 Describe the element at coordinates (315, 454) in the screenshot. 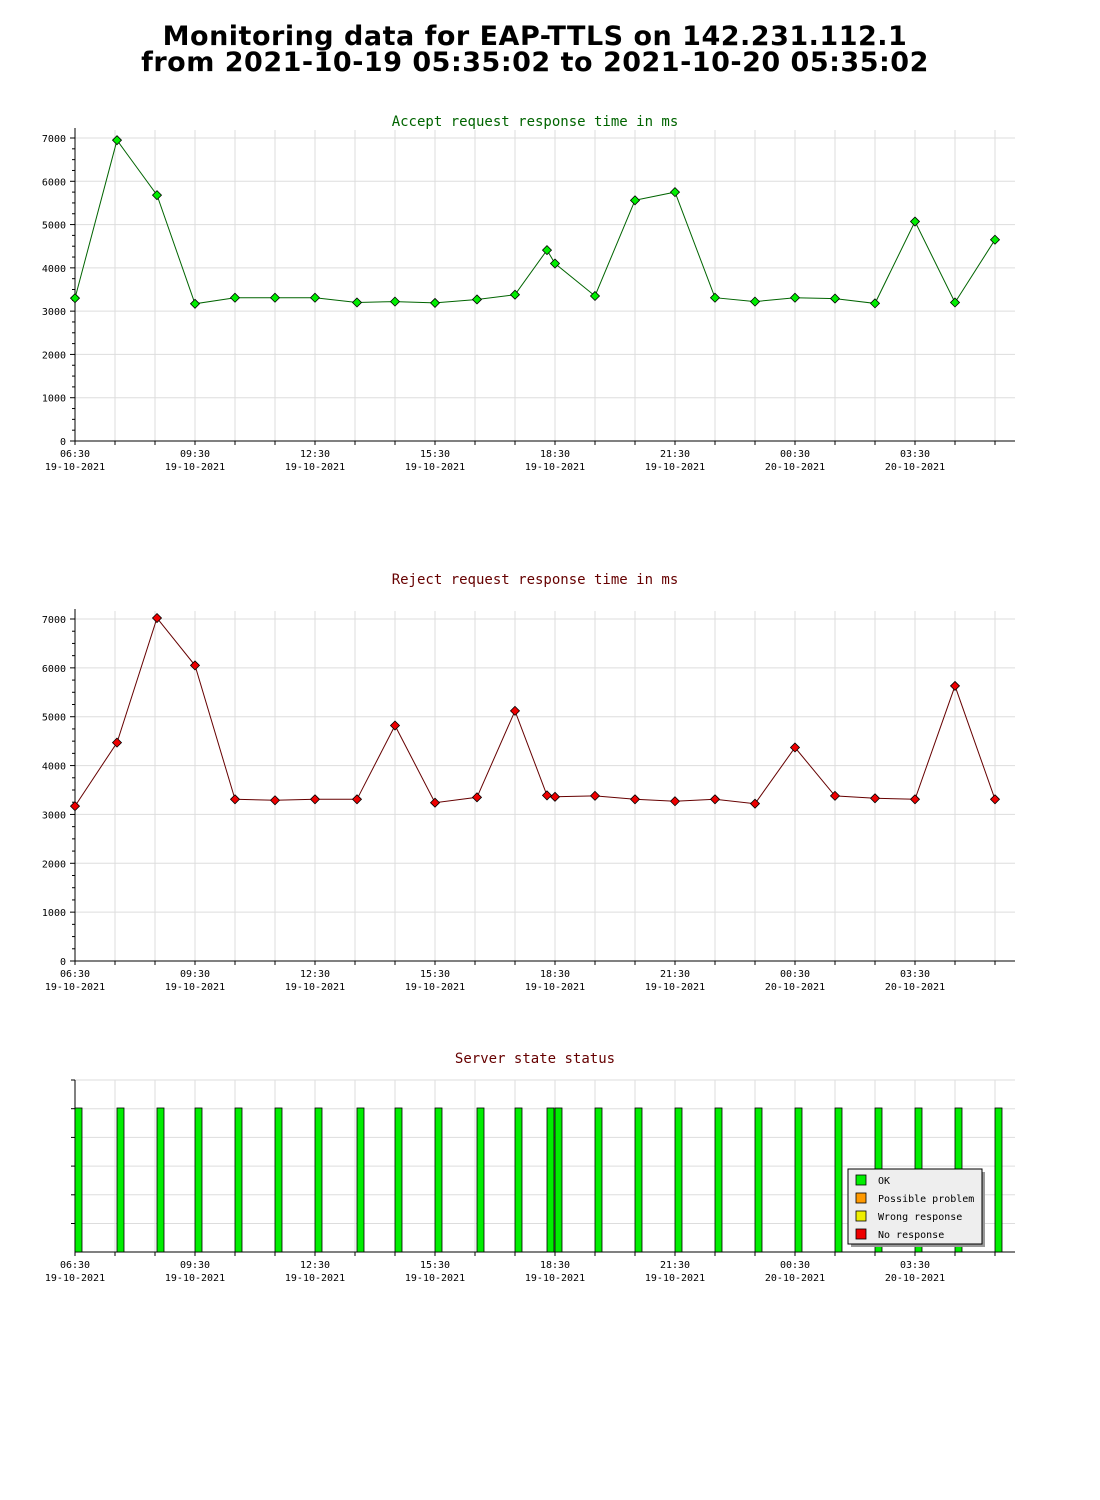

I see `accept-x-tick-time: 12:30` at that location.